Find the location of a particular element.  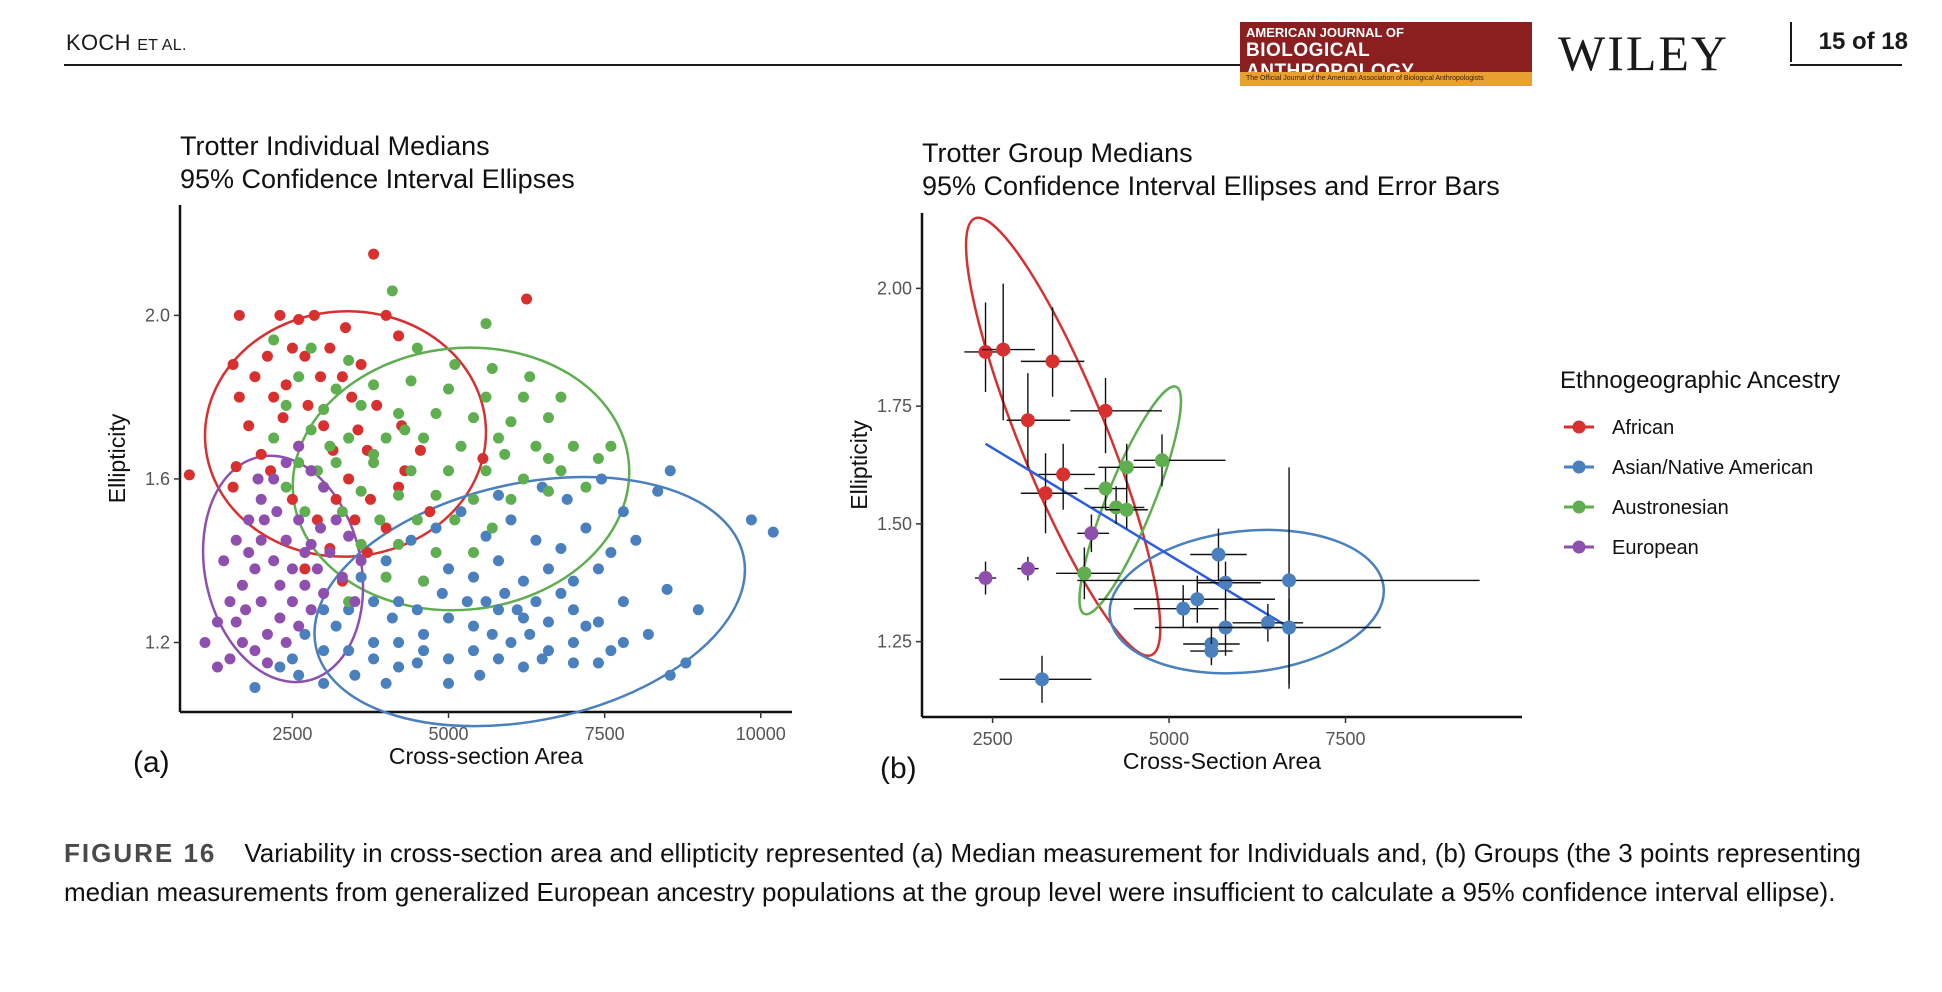

panel-b-ellipse-austronesian is located at coordinates (1130, 500).